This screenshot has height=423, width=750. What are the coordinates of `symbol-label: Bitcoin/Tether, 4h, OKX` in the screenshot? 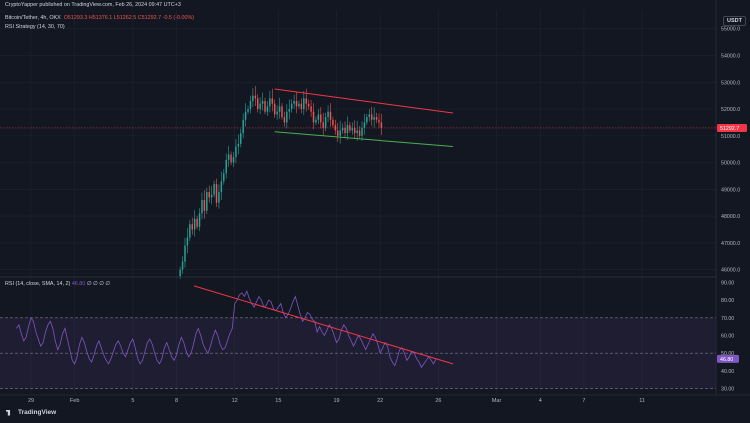 It's located at (33, 18).